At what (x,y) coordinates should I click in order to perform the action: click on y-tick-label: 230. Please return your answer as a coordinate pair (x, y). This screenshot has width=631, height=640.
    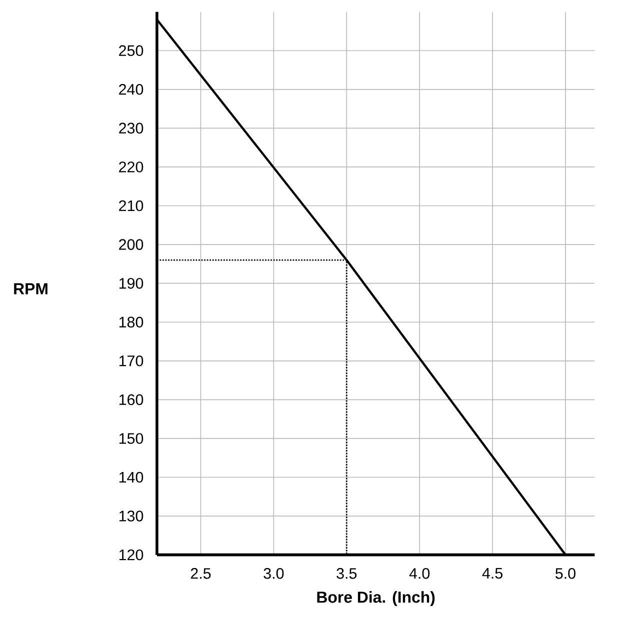
    Looking at the image, I should click on (131, 128).